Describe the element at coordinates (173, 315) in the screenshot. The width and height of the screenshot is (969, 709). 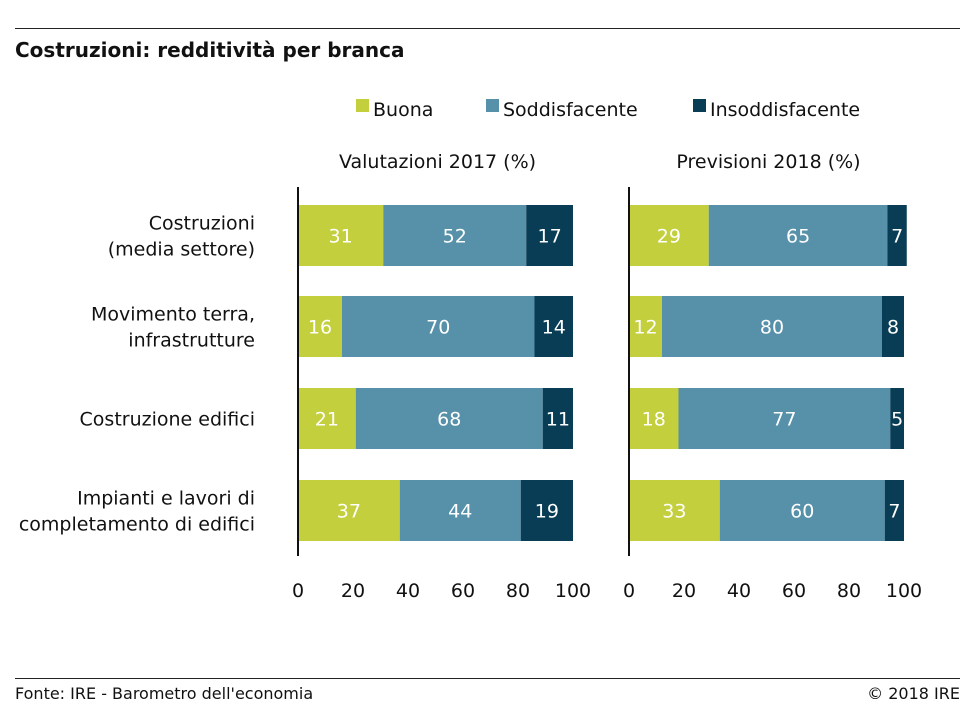
I see `category-label: Movimento terra,` at that location.